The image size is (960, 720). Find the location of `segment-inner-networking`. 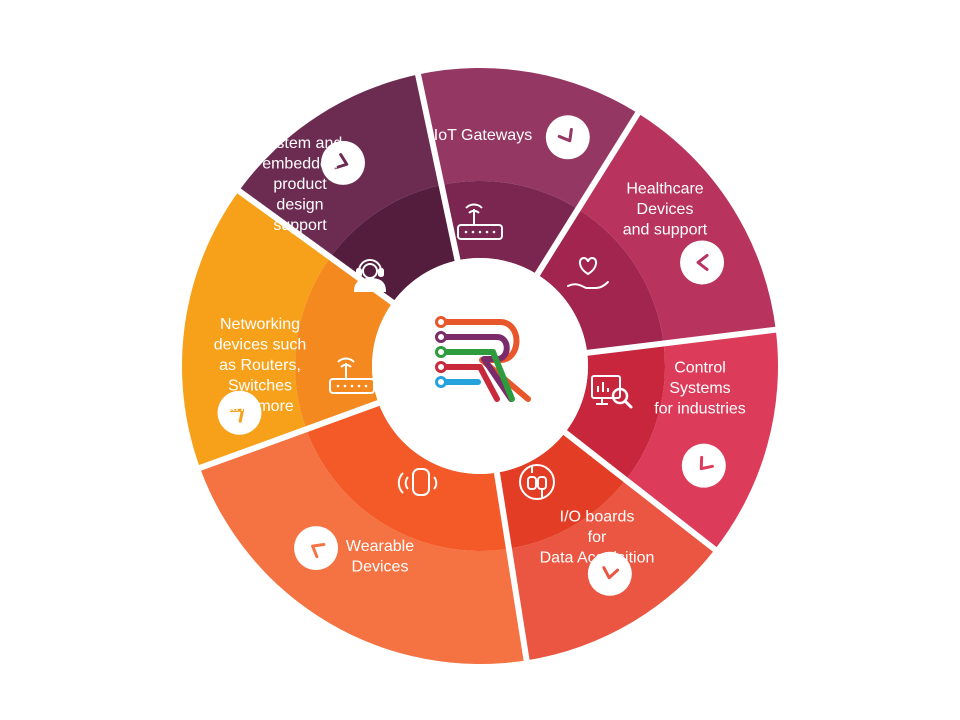

segment-inner-networking is located at coordinates (561, 490).